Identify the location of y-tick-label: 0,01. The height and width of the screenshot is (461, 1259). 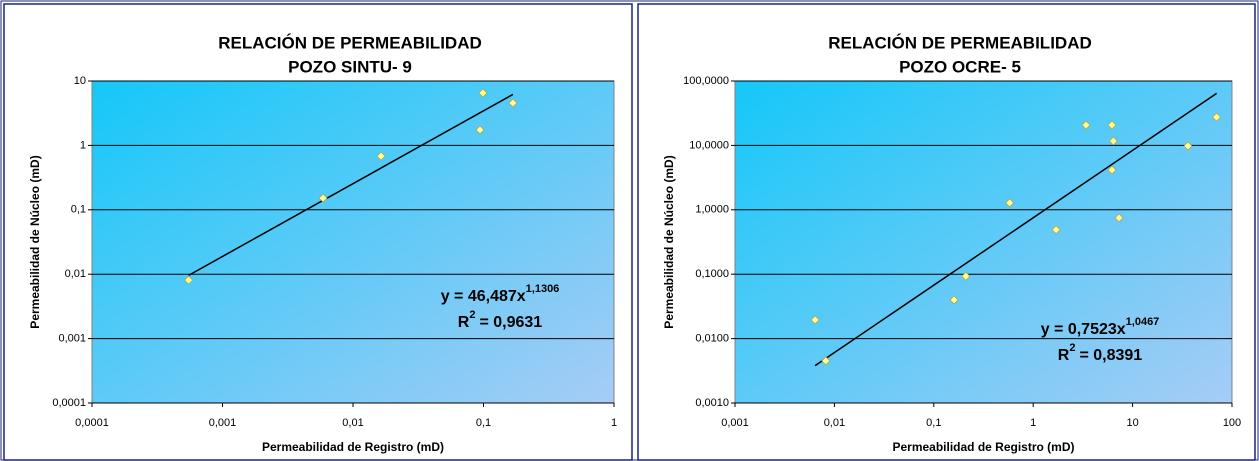
(75, 274).